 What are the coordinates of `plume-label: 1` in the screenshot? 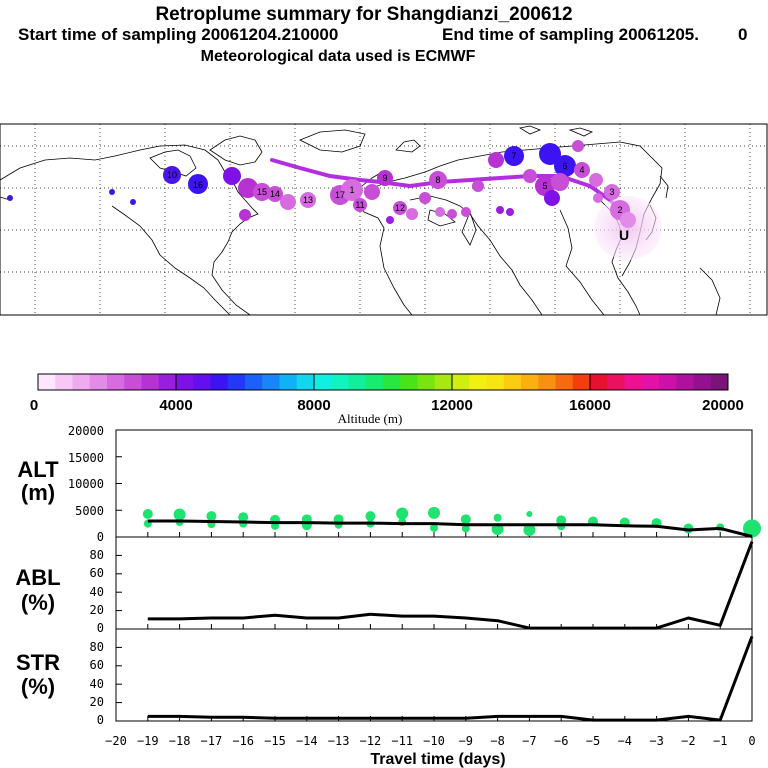 It's located at (351, 190).